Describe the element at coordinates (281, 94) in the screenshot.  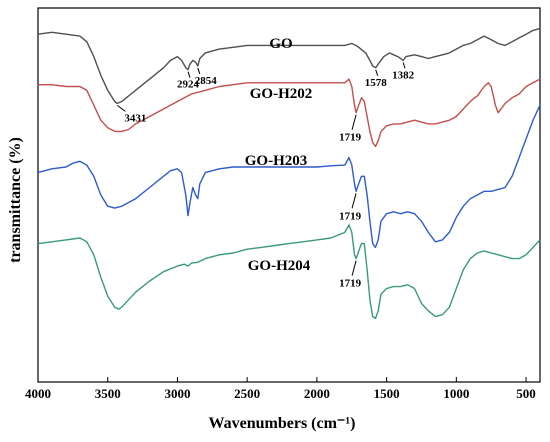
I see `series-label-go-h202: GO-H202` at that location.